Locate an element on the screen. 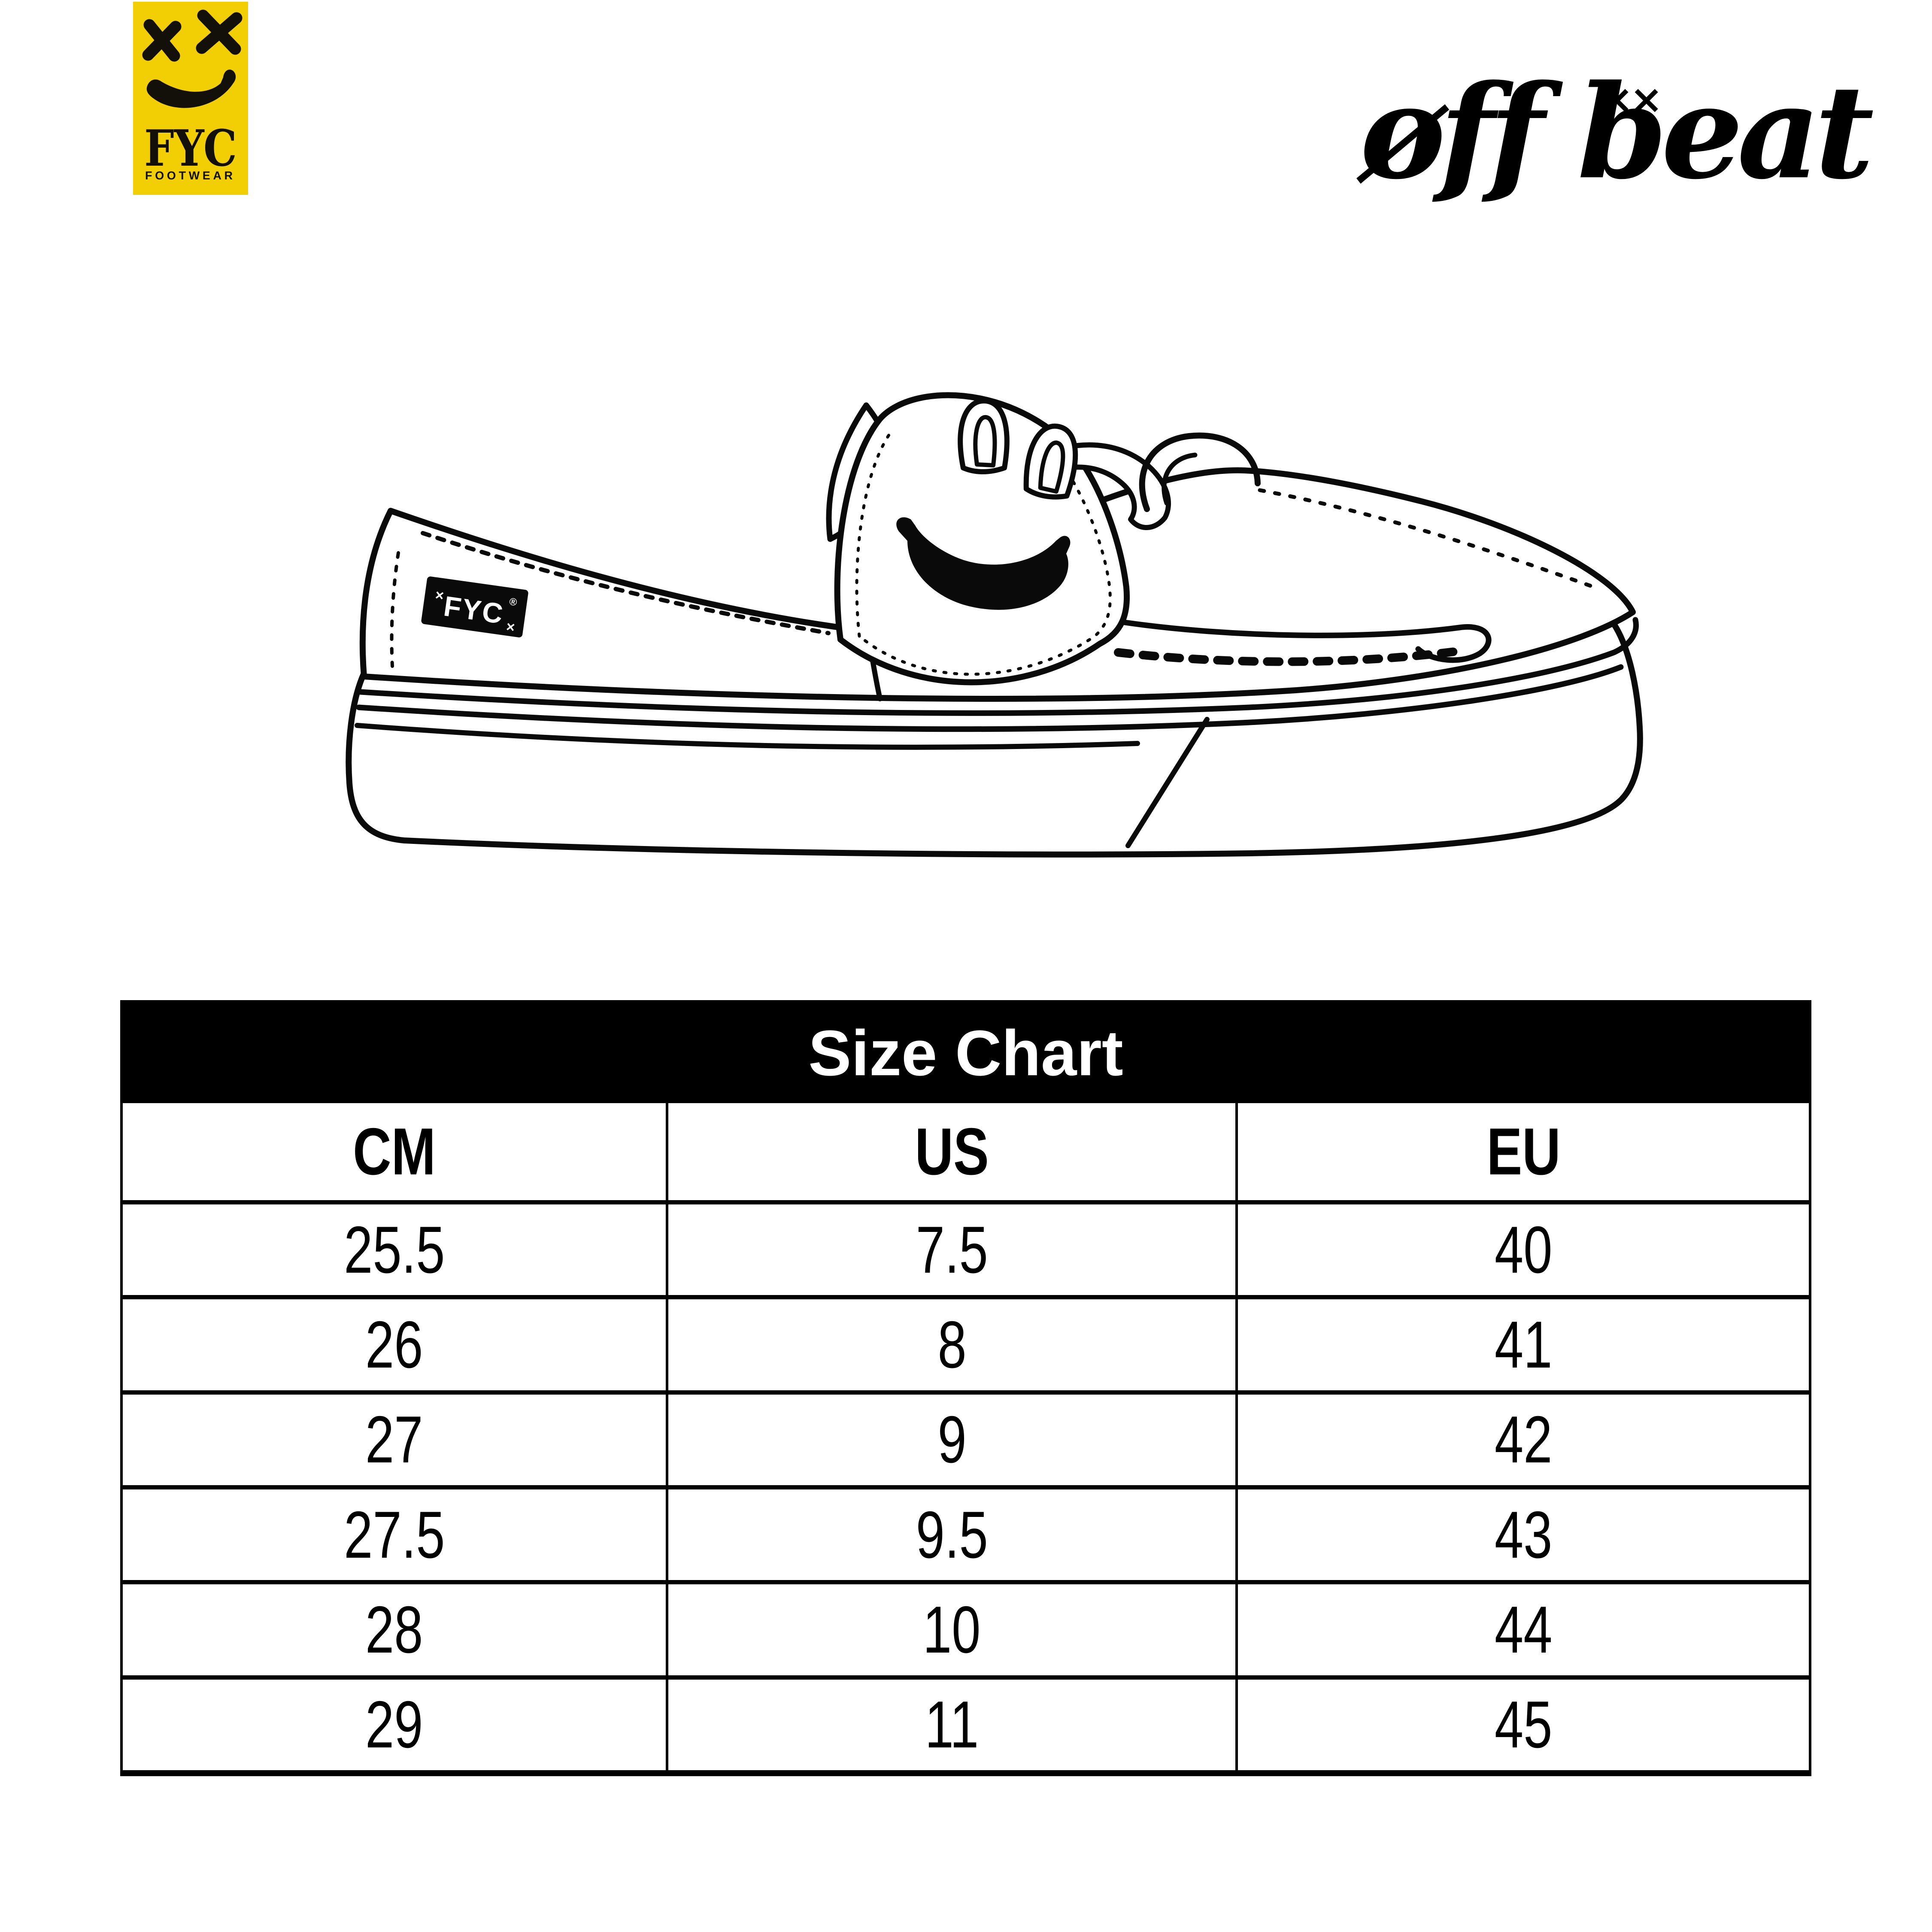 This screenshot has width=1932, height=1932. cell-eu: 41 is located at coordinates (1522, 1344).